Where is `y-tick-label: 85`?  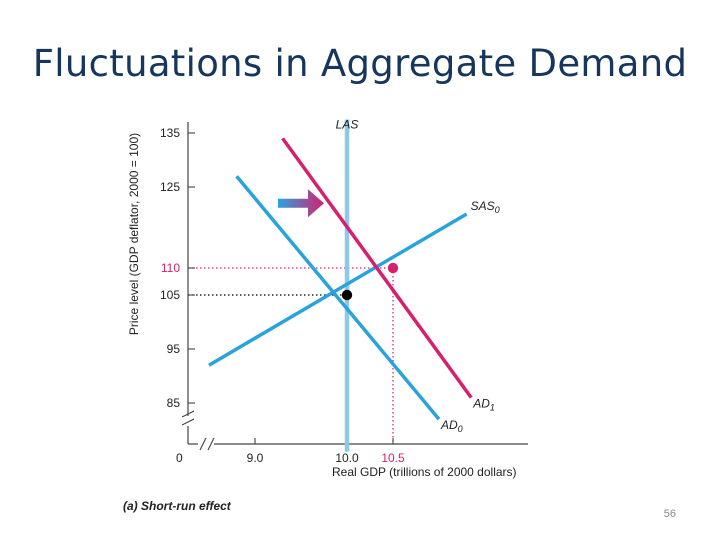 y-tick-label: 85 is located at coordinates (174, 403).